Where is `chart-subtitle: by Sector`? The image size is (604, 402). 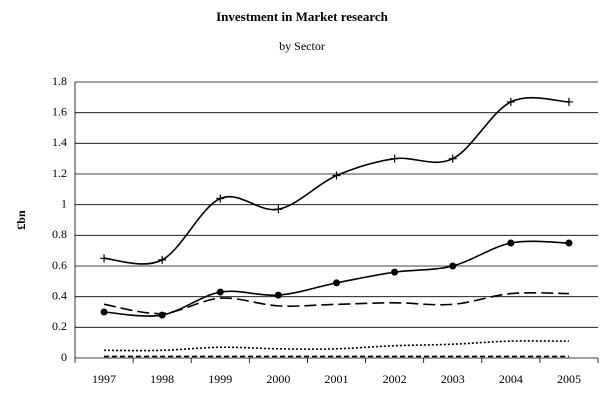
chart-subtitle: by Sector is located at coordinates (302, 46).